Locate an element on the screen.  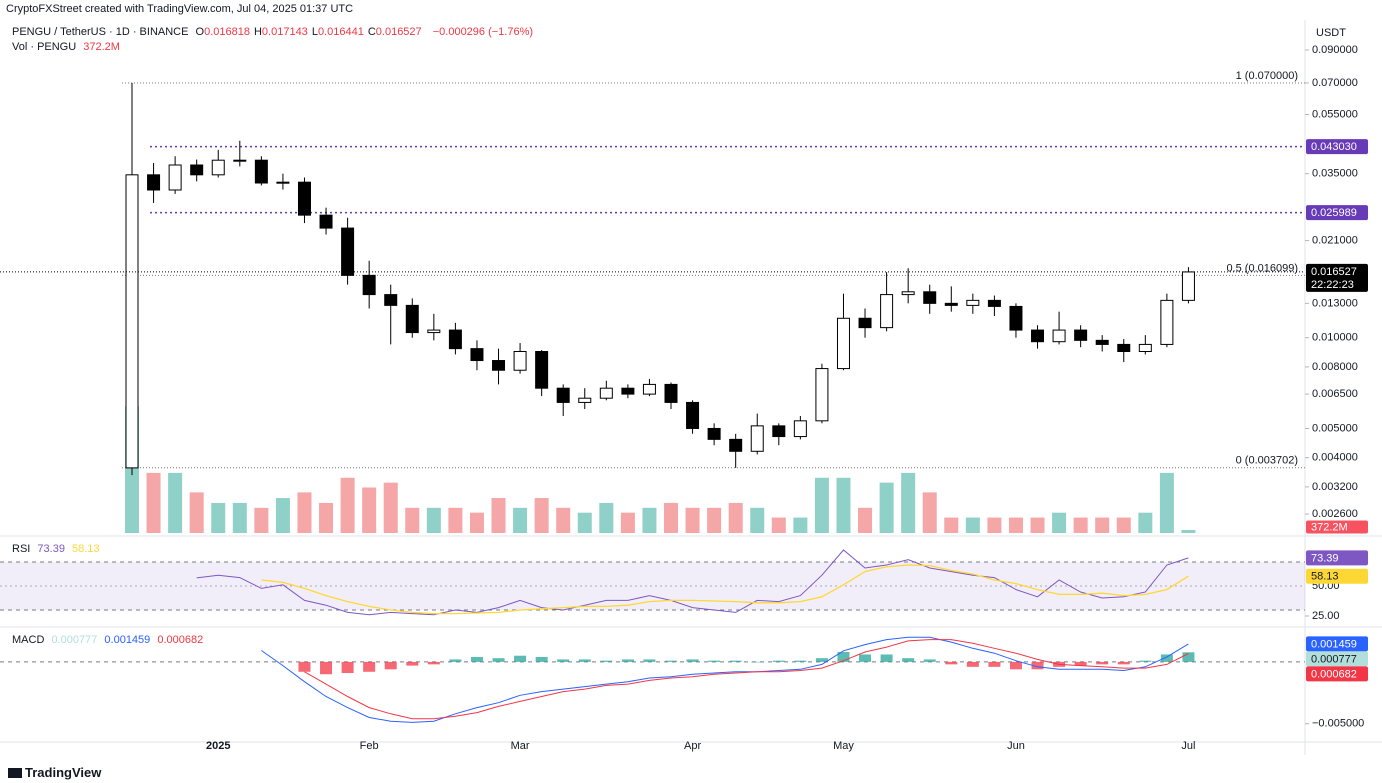
rsi-value-label-box is located at coordinates (1337, 558).